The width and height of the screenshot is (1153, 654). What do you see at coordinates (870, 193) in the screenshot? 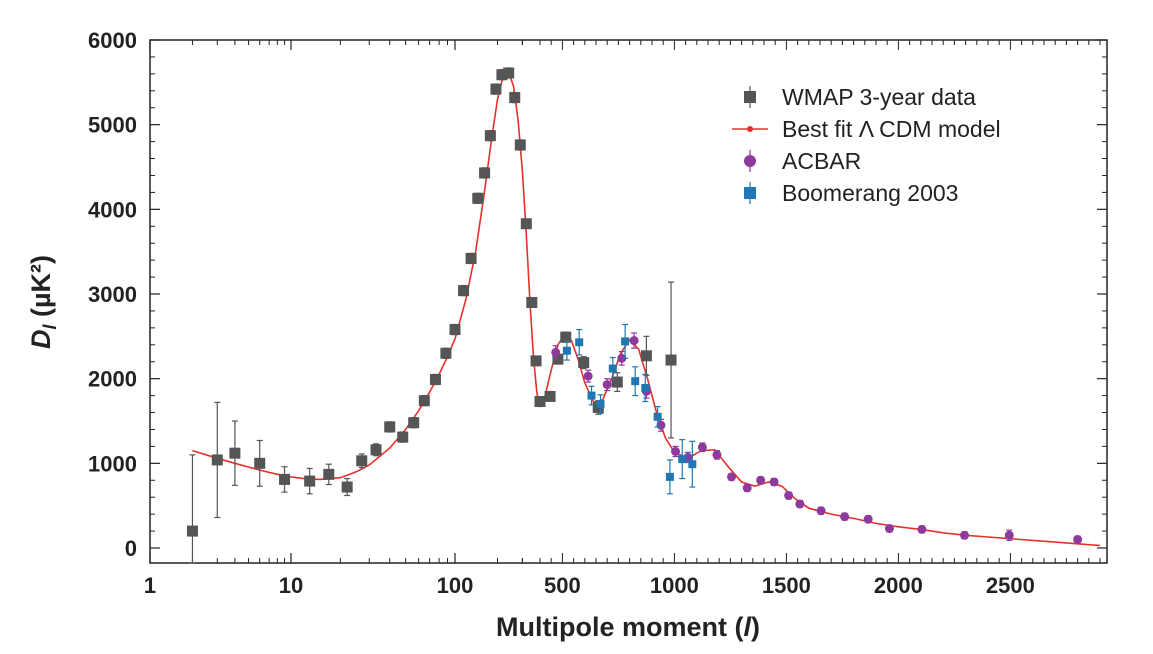
I see `legend-label-boomerang-2003: Boomerang 2003` at bounding box center [870, 193].